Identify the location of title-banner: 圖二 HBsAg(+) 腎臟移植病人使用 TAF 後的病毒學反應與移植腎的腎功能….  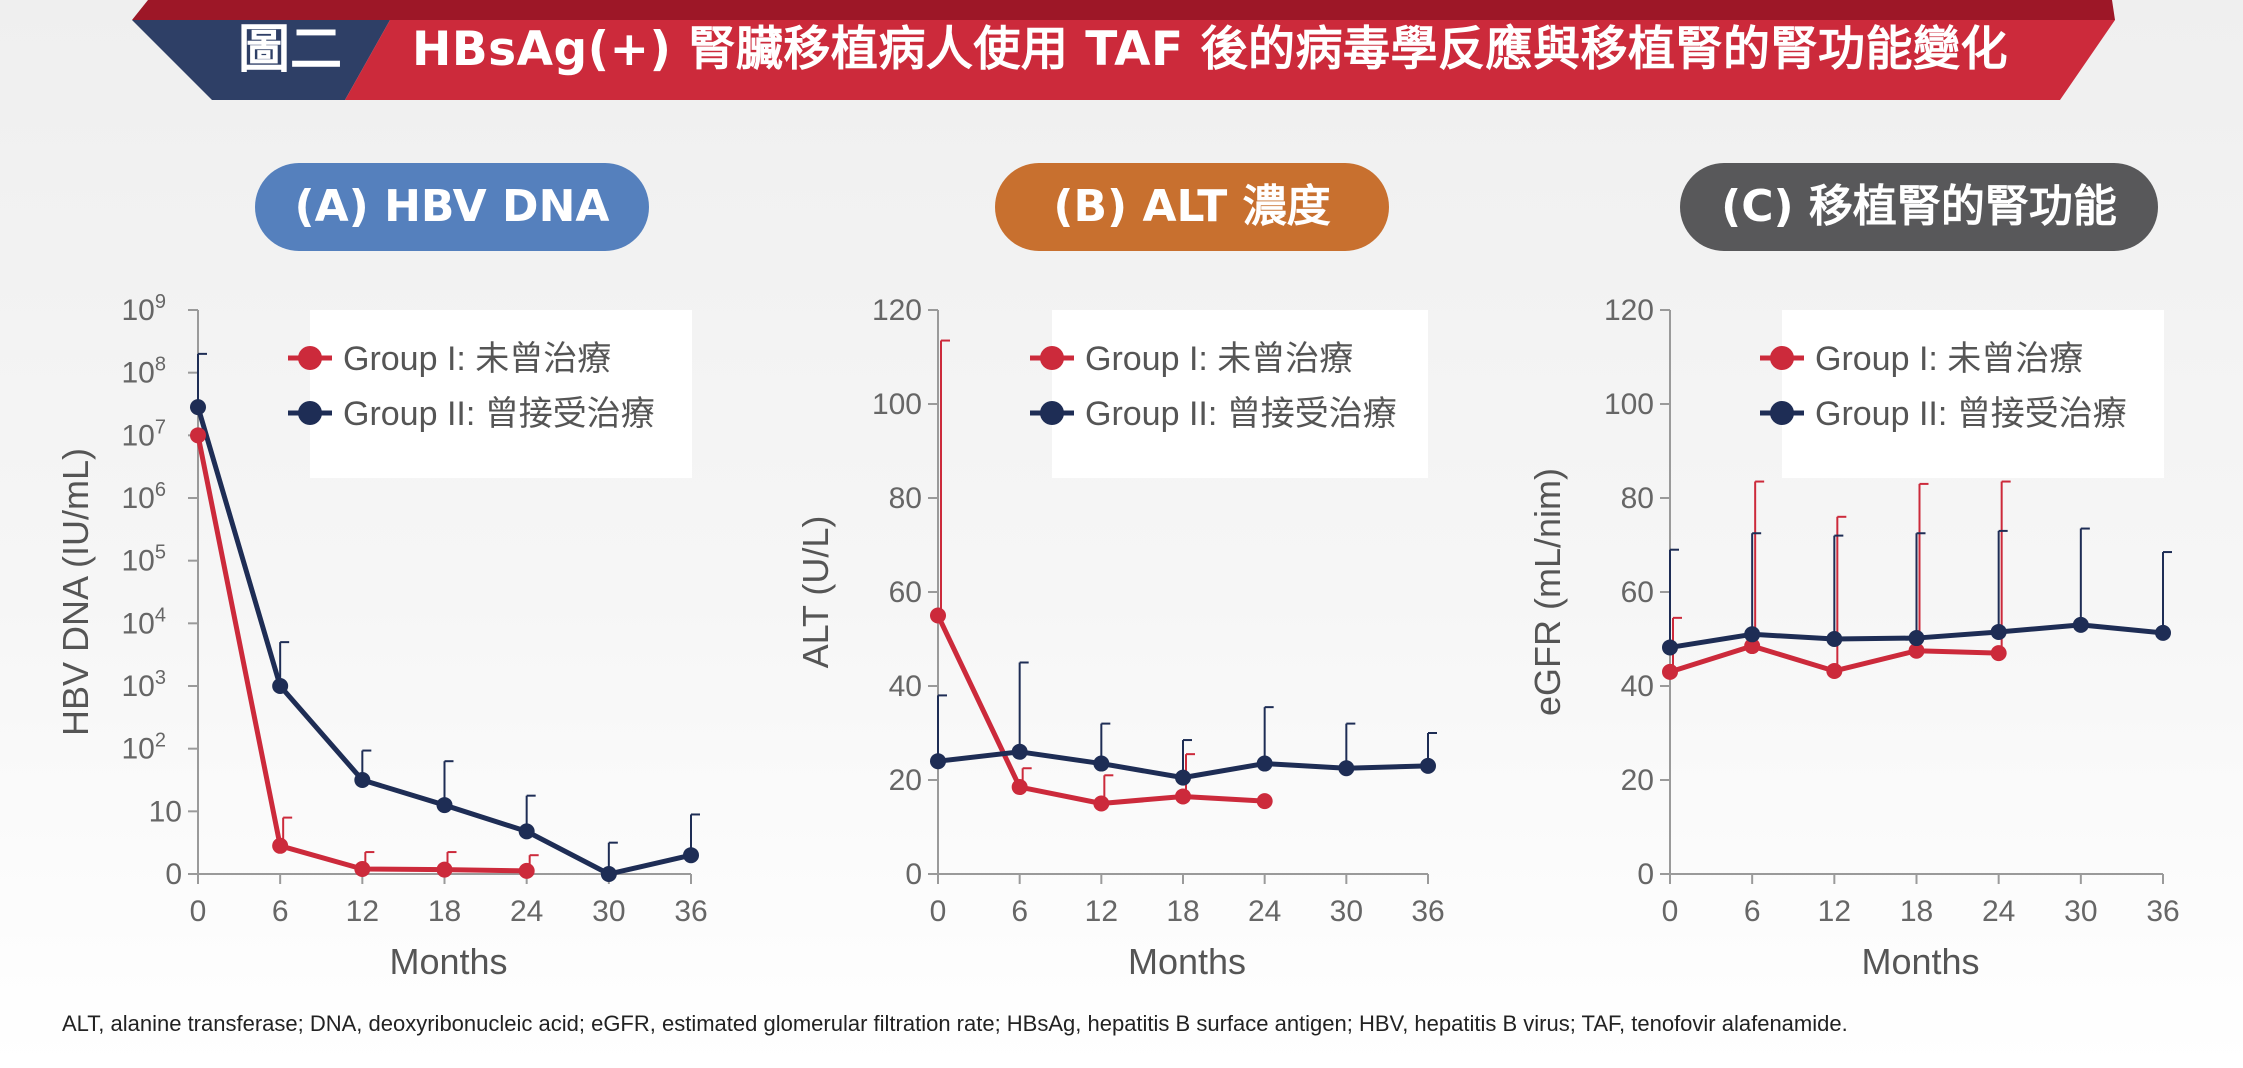
(1121, 50).